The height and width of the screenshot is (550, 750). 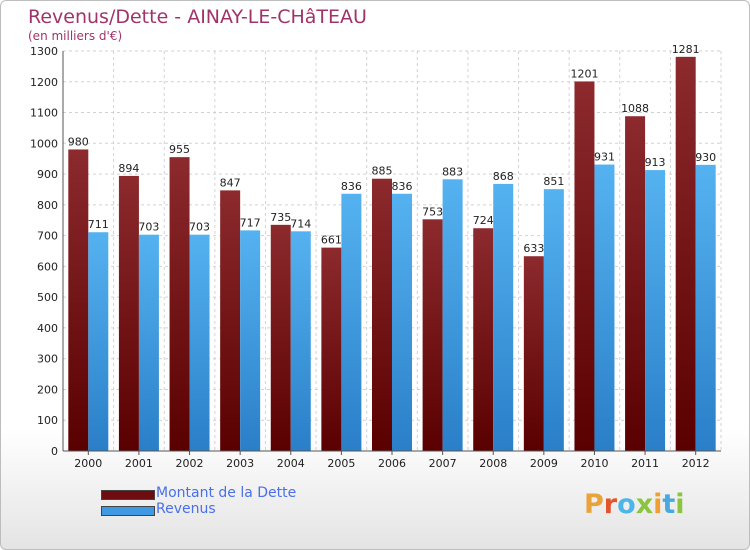 I want to click on data-label-debt: 885, so click(x=382, y=171).